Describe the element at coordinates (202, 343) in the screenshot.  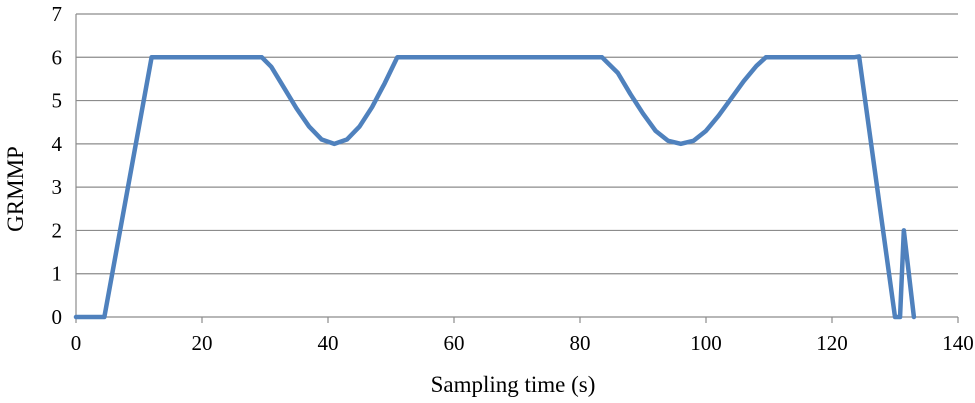
I see `x-tick-label-20: 20` at that location.